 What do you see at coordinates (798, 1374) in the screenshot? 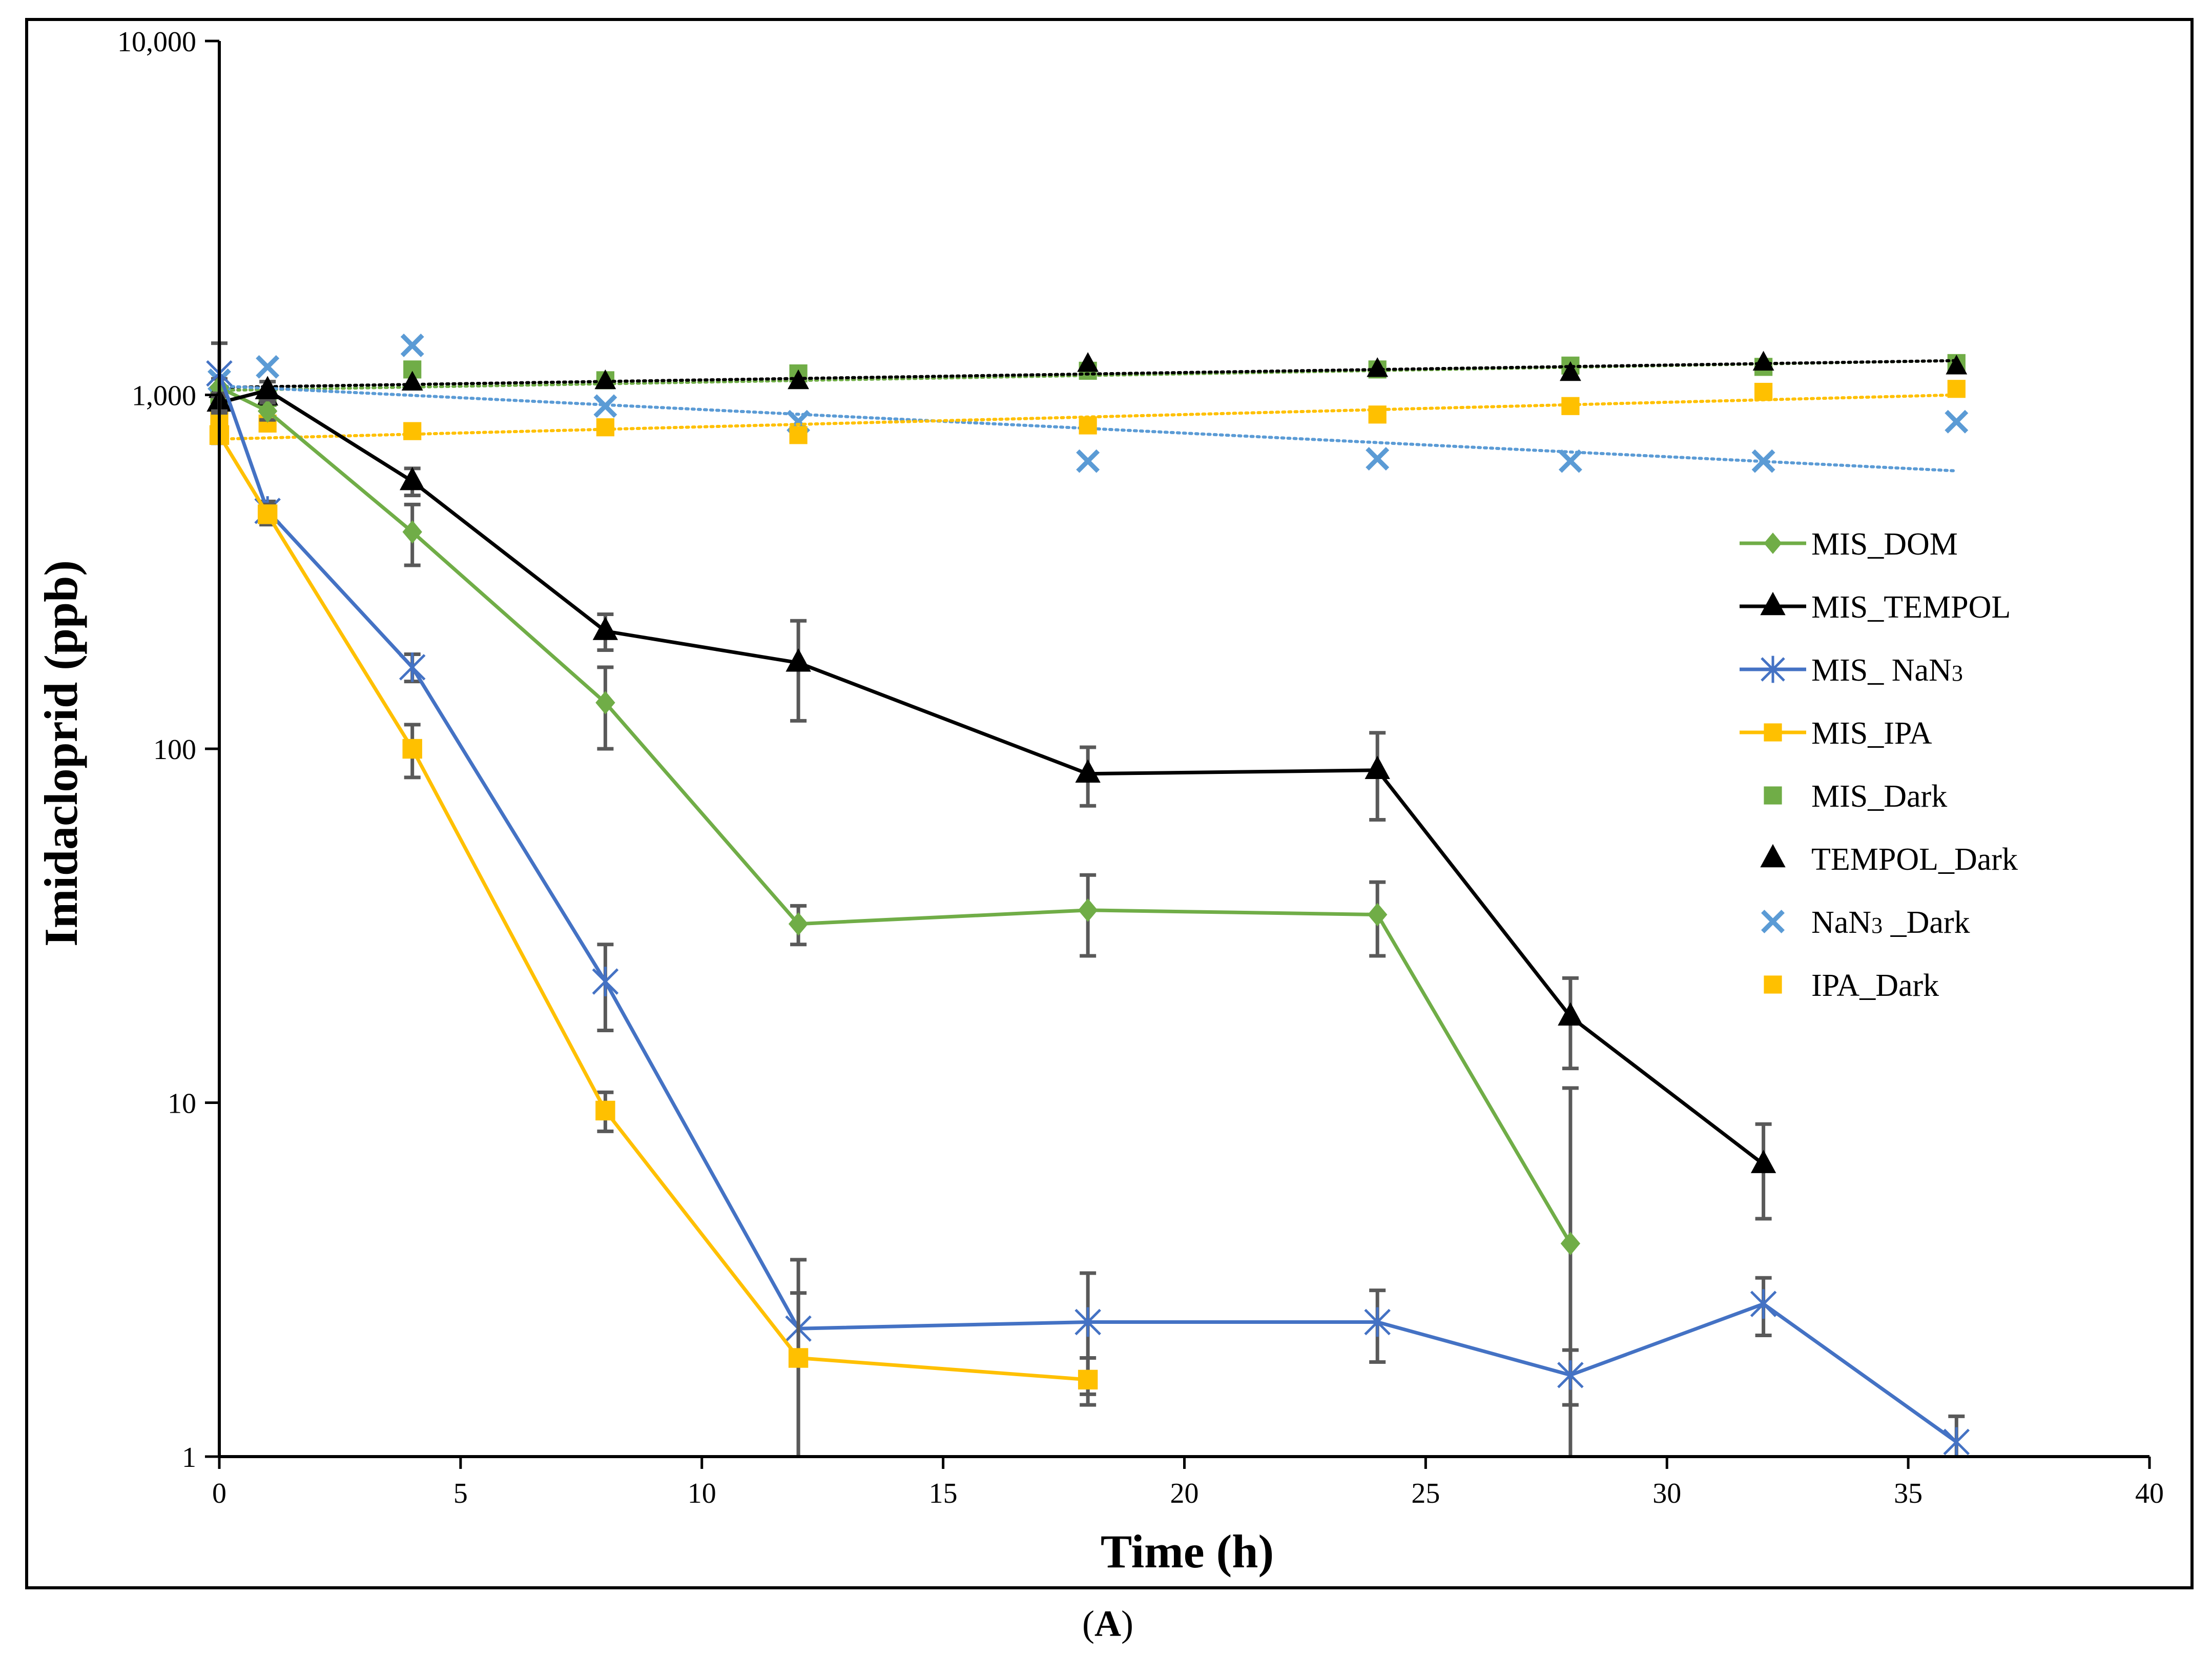
I see `error-bar` at bounding box center [798, 1374].